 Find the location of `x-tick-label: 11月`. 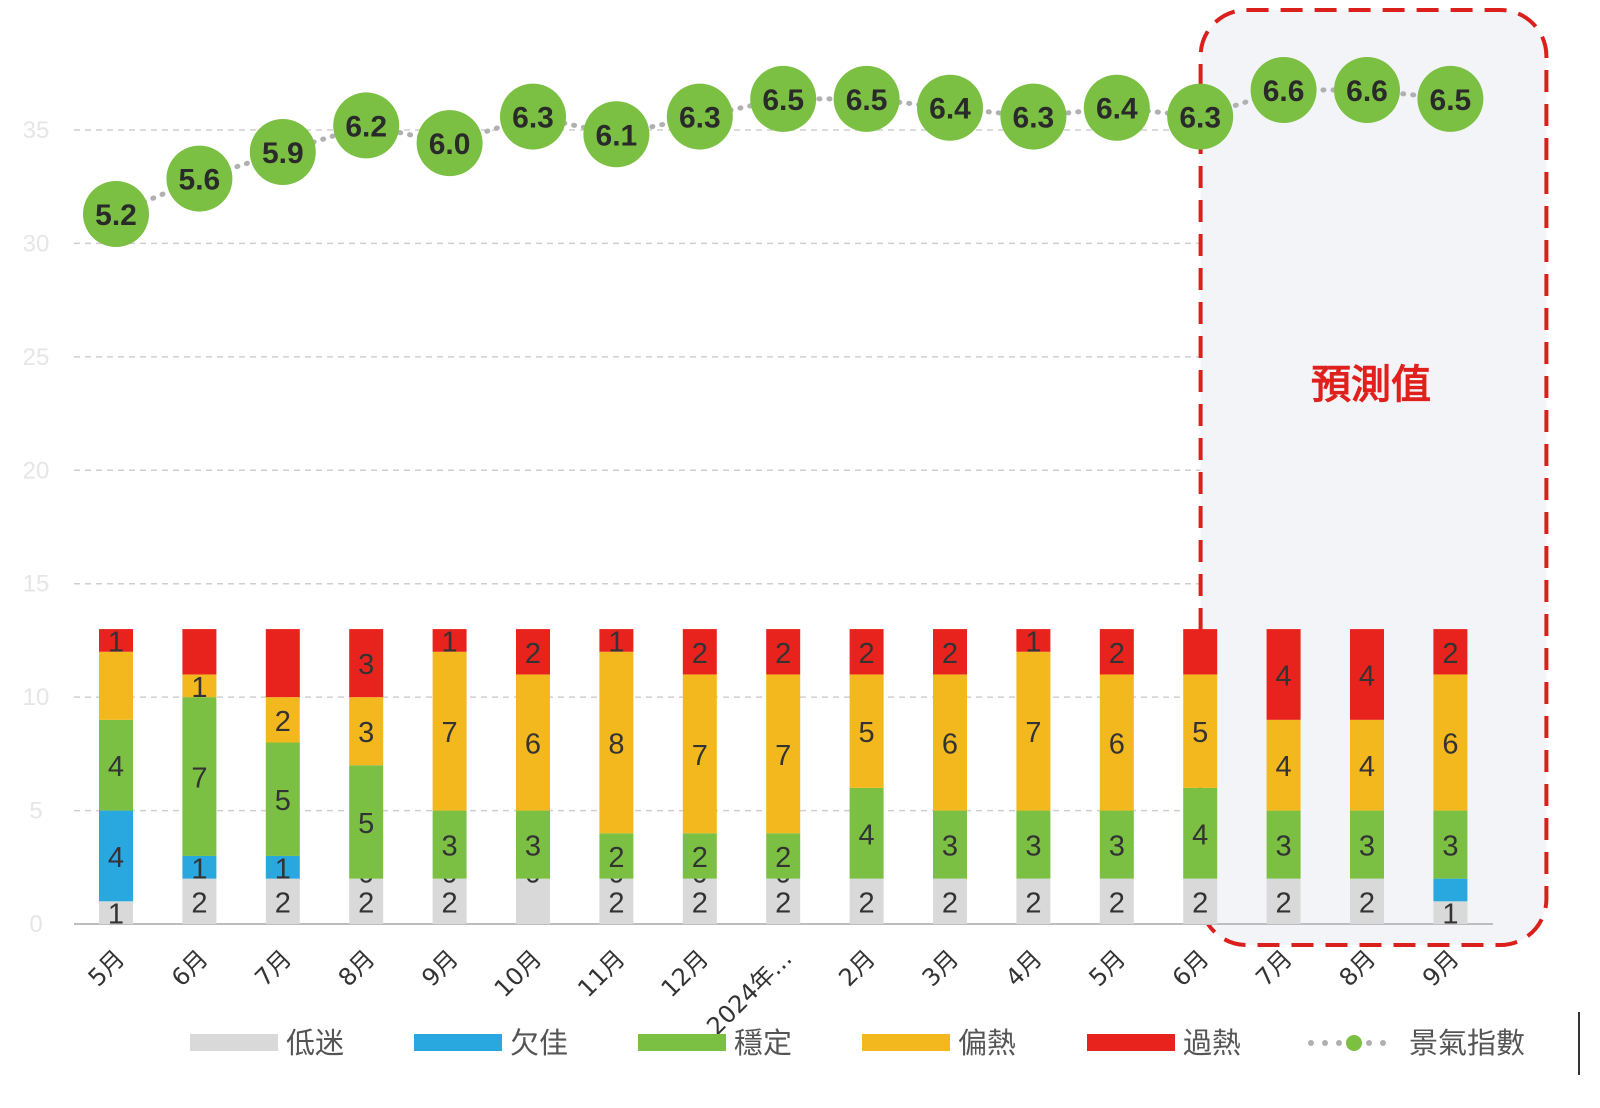

x-tick-label: 11月 is located at coordinates (601, 973).